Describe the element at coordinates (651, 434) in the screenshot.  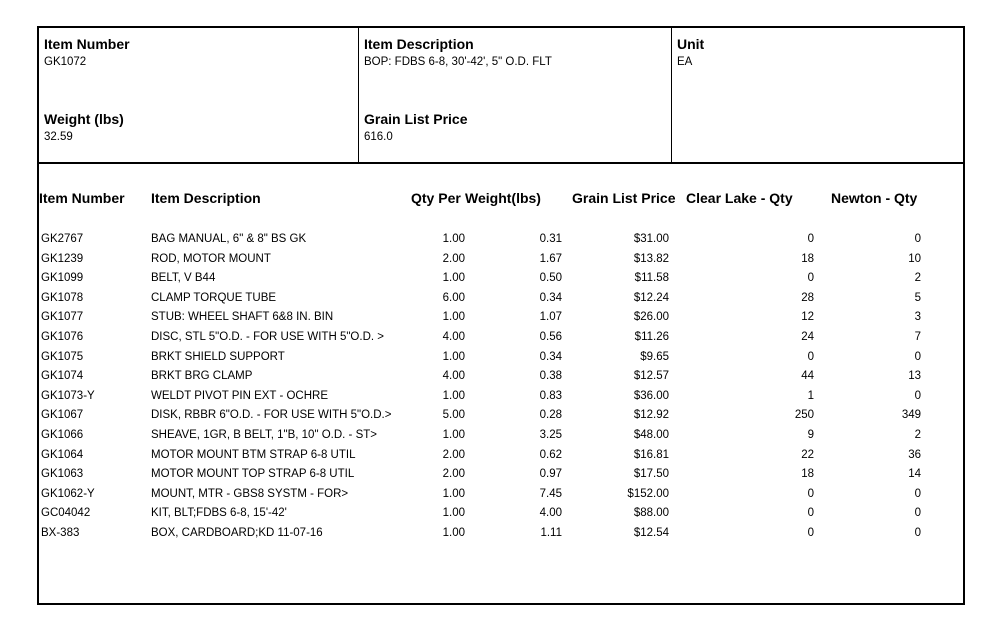
I see `cell-grain-list-price: $48.00` at that location.